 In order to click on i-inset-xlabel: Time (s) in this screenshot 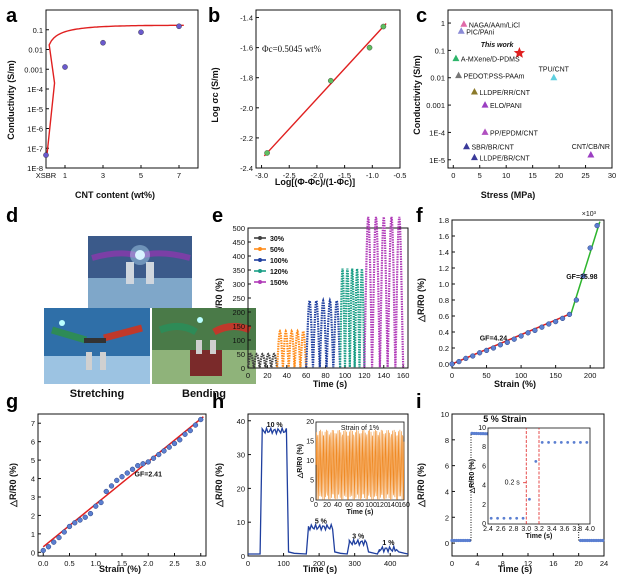, I will do `click(539, 536)`.